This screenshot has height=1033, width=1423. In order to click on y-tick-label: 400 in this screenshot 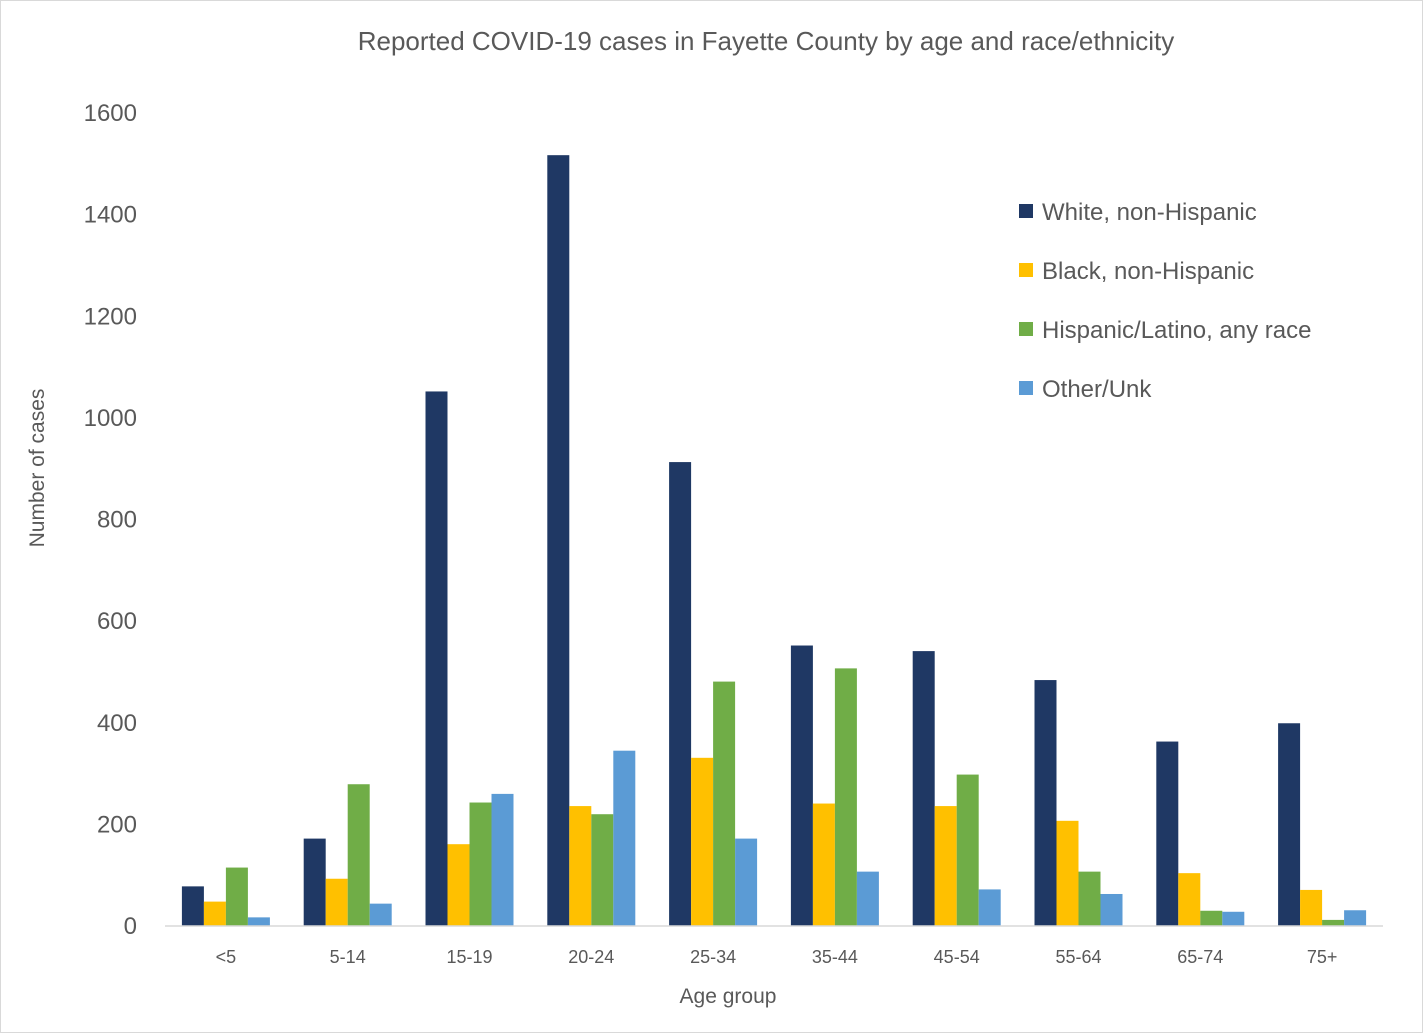, I will do `click(117, 723)`.